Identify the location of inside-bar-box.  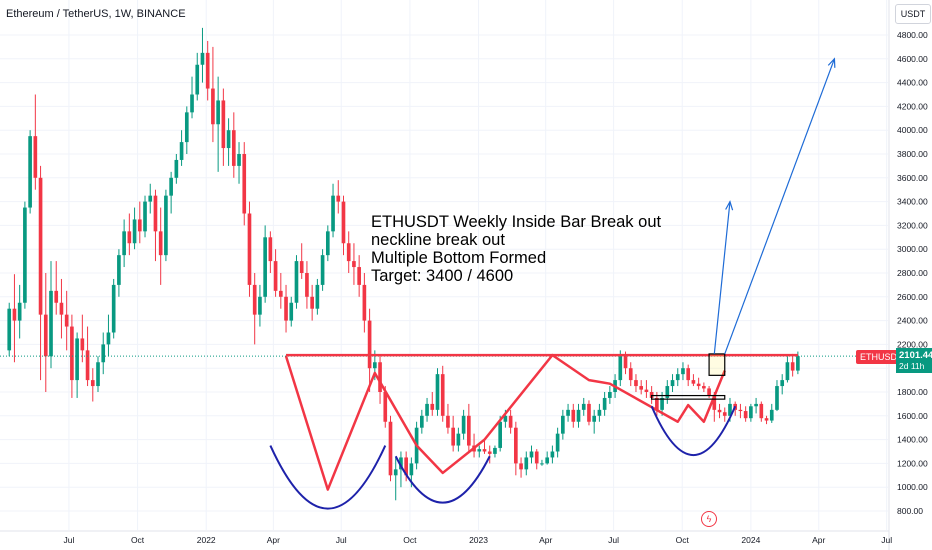
(717, 364).